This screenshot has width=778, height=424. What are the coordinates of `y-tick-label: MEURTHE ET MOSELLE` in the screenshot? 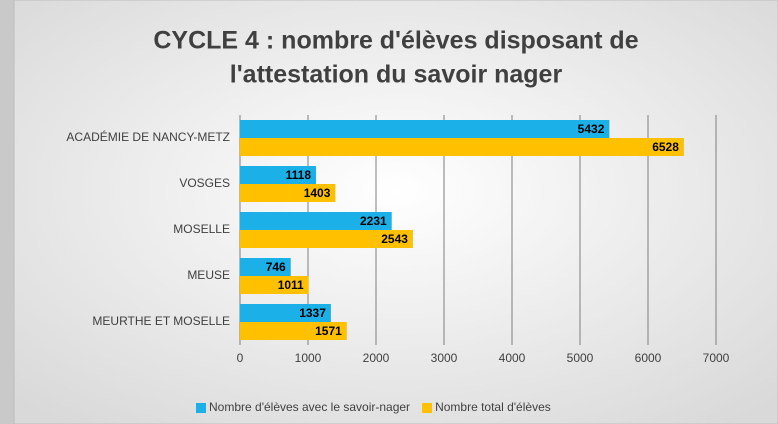 It's located at (161, 321).